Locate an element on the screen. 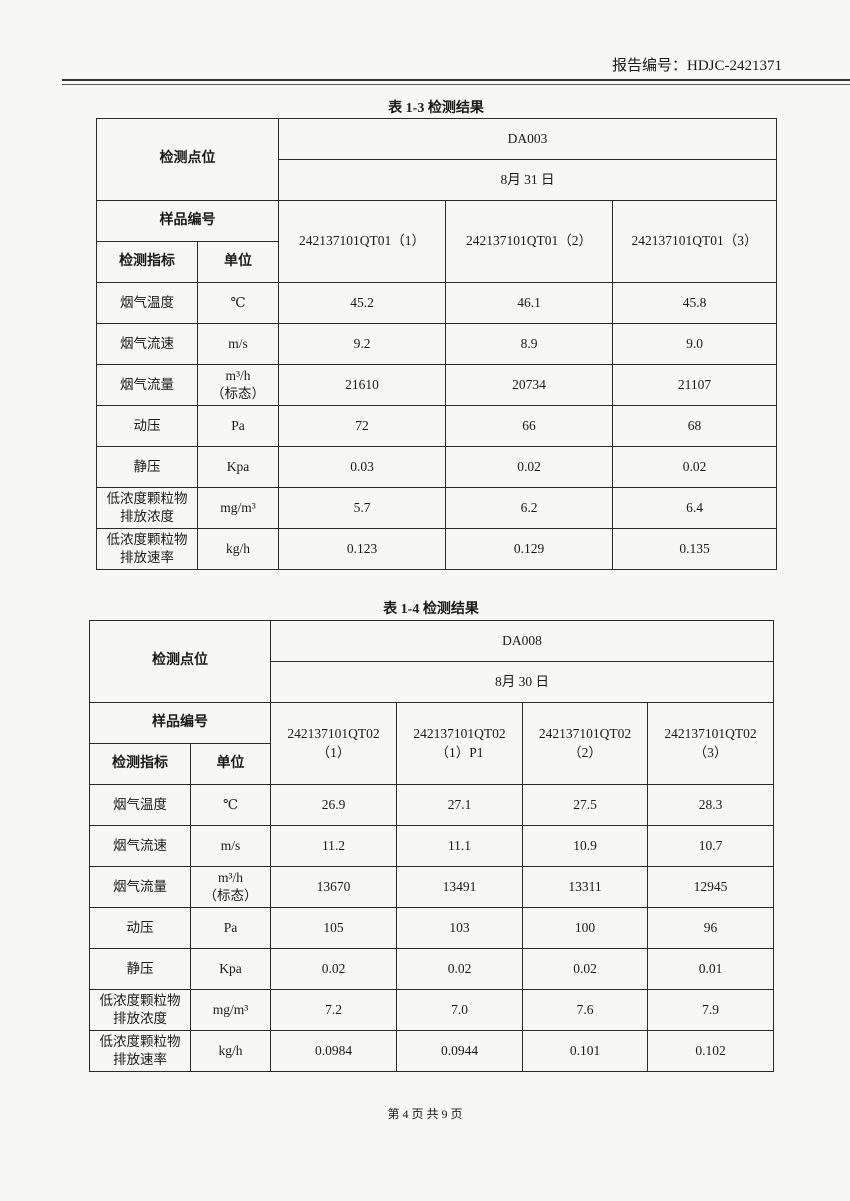 Image resolution: width=850 pixels, height=1201 pixels. page-footer: 第 4 页 共 9 页 is located at coordinates (425, 1114).